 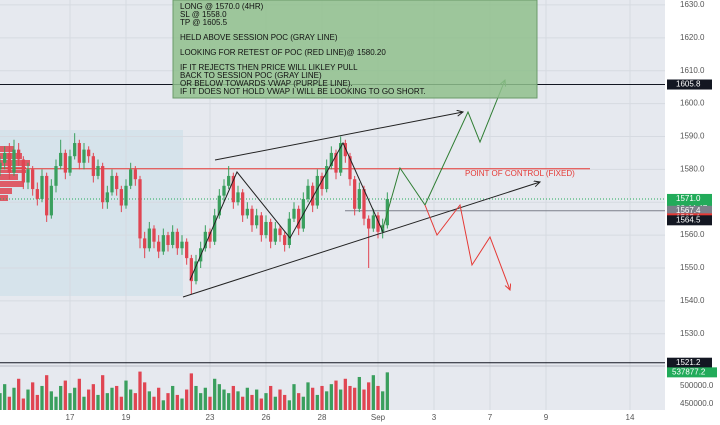 What do you see at coordinates (266, 83) in the screenshot?
I see `note-line: OR BELOW TOWARDS VWAP (PURPLE LINE).` at bounding box center [266, 83].